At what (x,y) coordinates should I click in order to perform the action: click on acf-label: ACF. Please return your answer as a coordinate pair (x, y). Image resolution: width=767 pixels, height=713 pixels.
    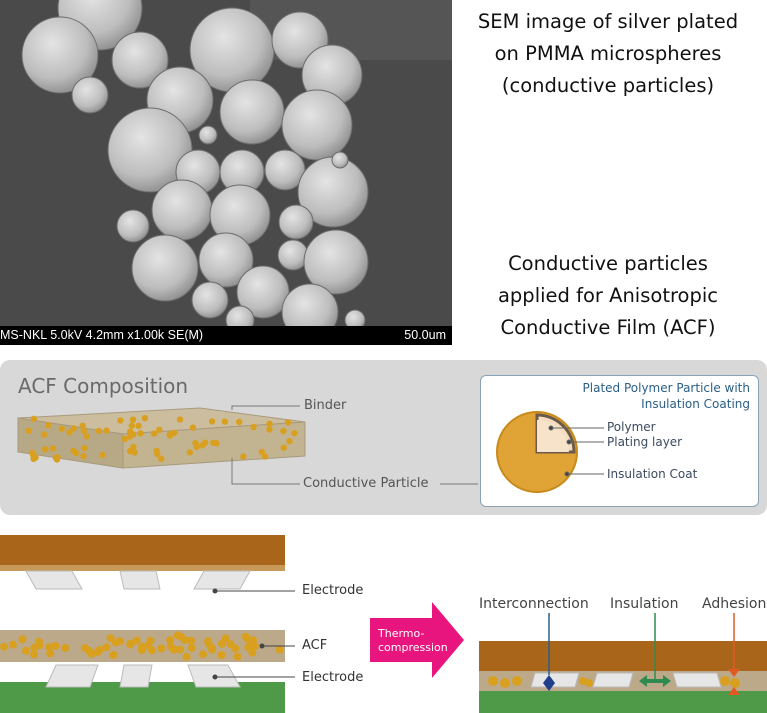
    Looking at the image, I should click on (315, 645).